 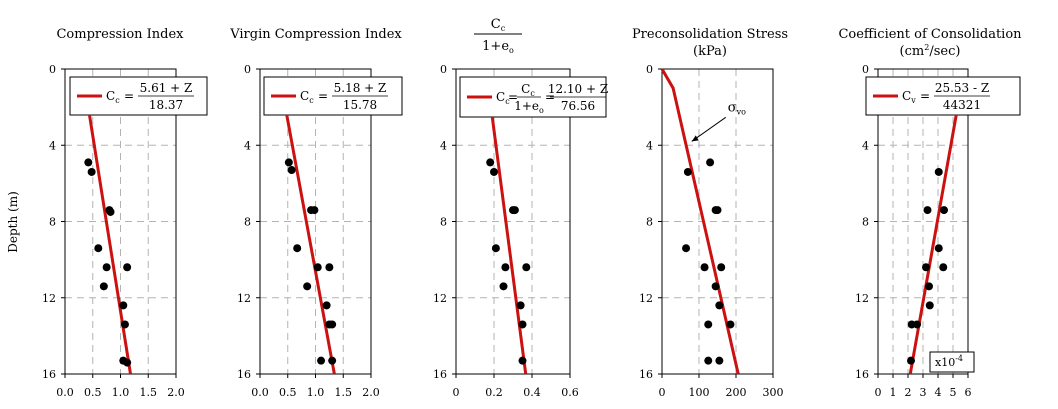 What do you see at coordinates (13, 222) in the screenshot?
I see `y-axis-label: Depth (m)` at bounding box center [13, 222].